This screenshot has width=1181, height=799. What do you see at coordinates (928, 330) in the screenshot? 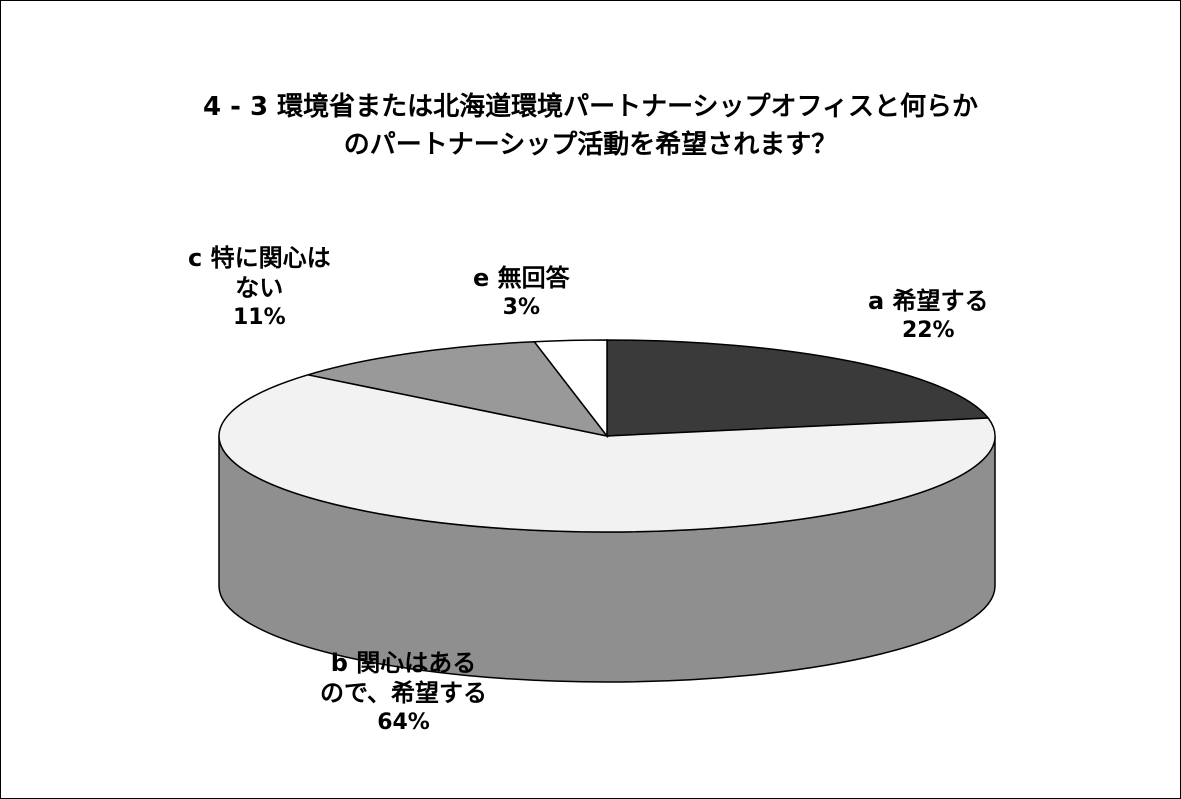
I see `label-a-percent: 22%` at bounding box center [928, 330].